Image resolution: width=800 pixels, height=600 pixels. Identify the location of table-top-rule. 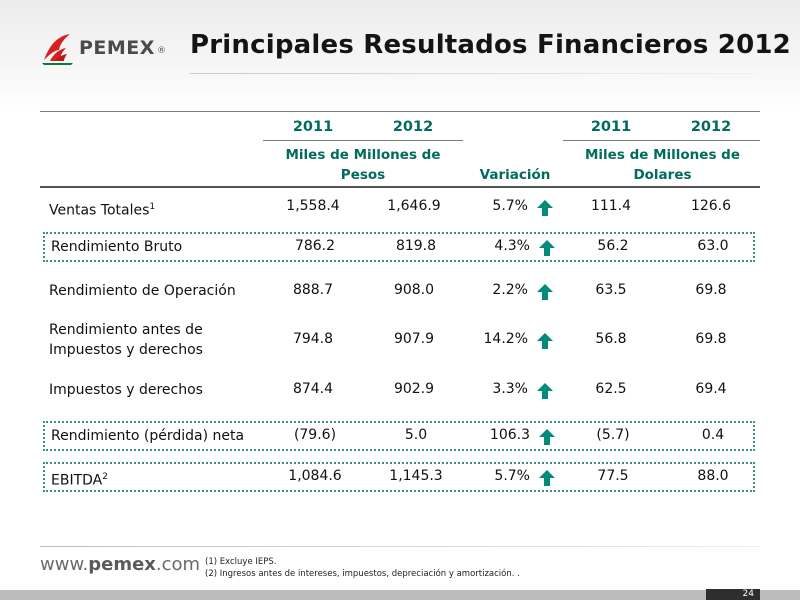
(400, 111).